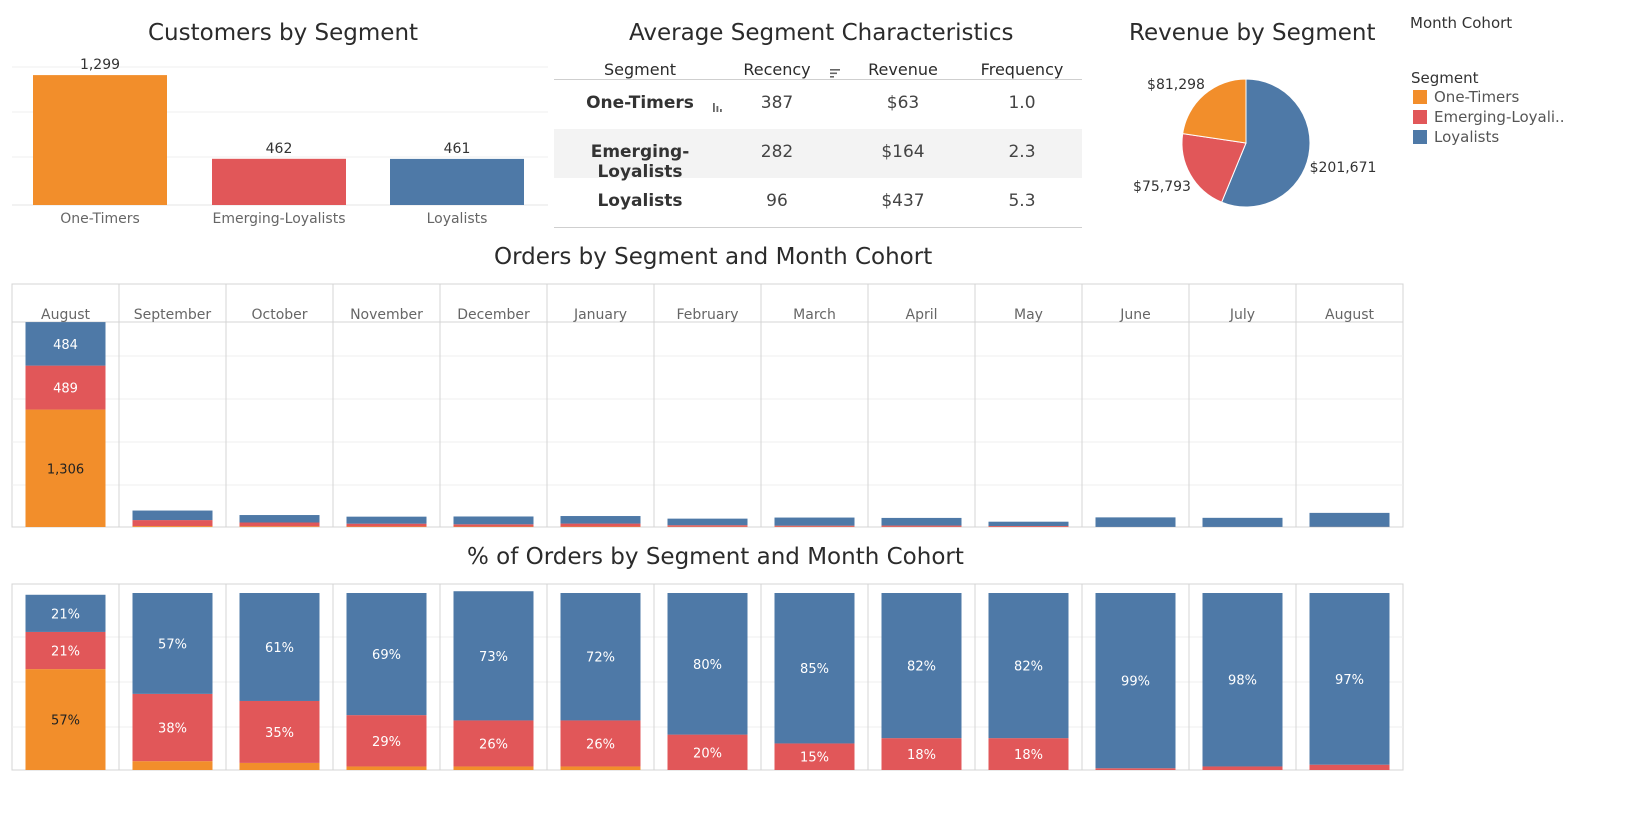 The height and width of the screenshot is (816, 1634). I want to click on cohort-month-label: December, so click(493, 315).